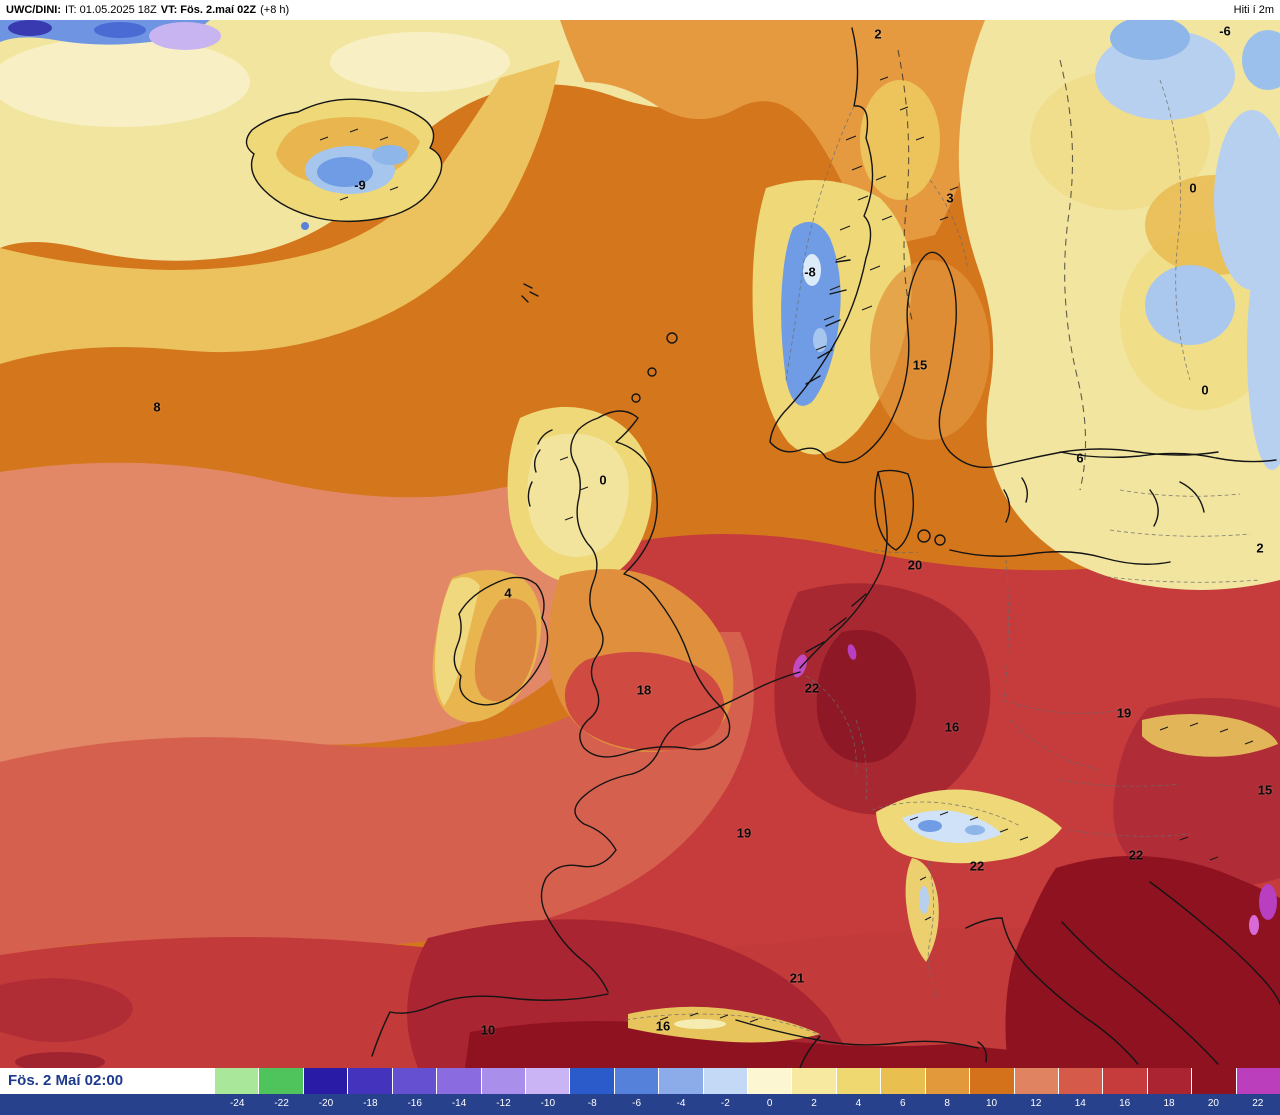 This screenshot has height=1115, width=1280. I want to click on temperature-label: 18, so click(644, 690).